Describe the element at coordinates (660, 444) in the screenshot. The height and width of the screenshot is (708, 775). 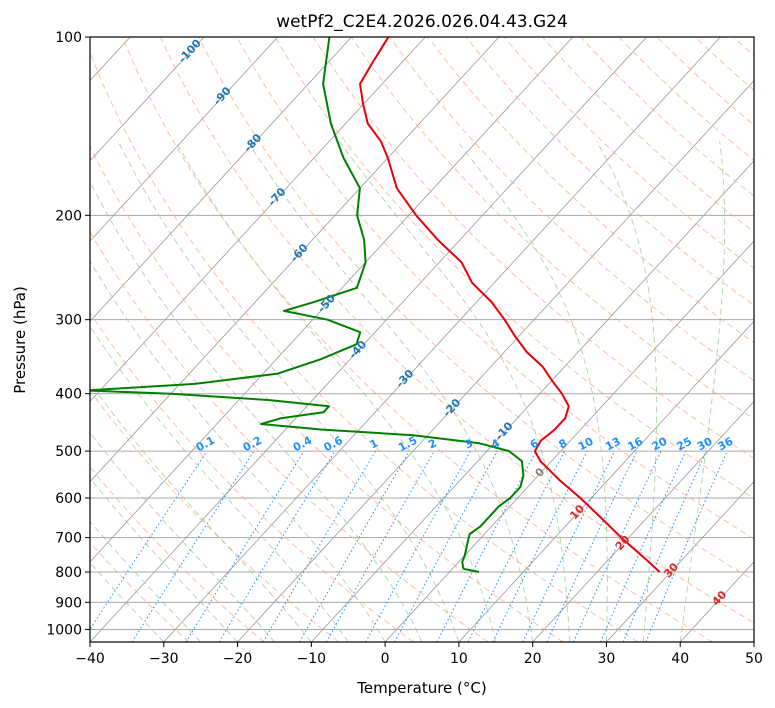
I see `mixing-ratio-label: 20` at that location.